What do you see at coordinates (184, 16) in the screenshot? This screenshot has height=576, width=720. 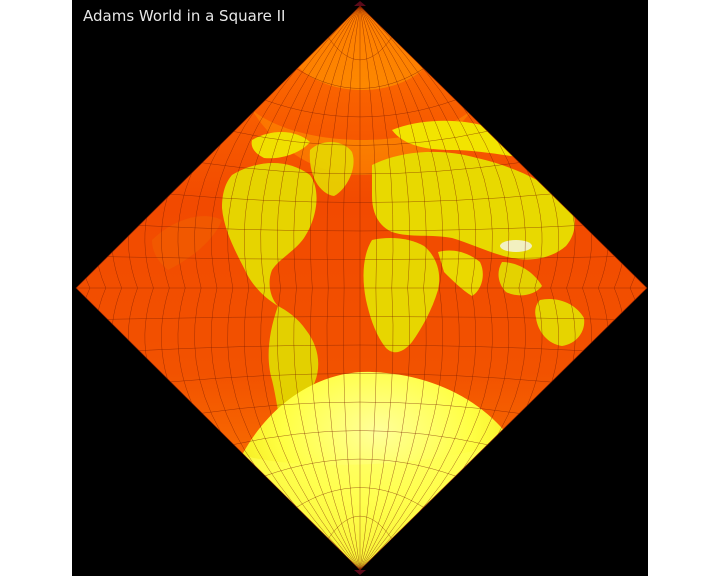 I see `map-title: Adams World in a Square II` at bounding box center [184, 16].